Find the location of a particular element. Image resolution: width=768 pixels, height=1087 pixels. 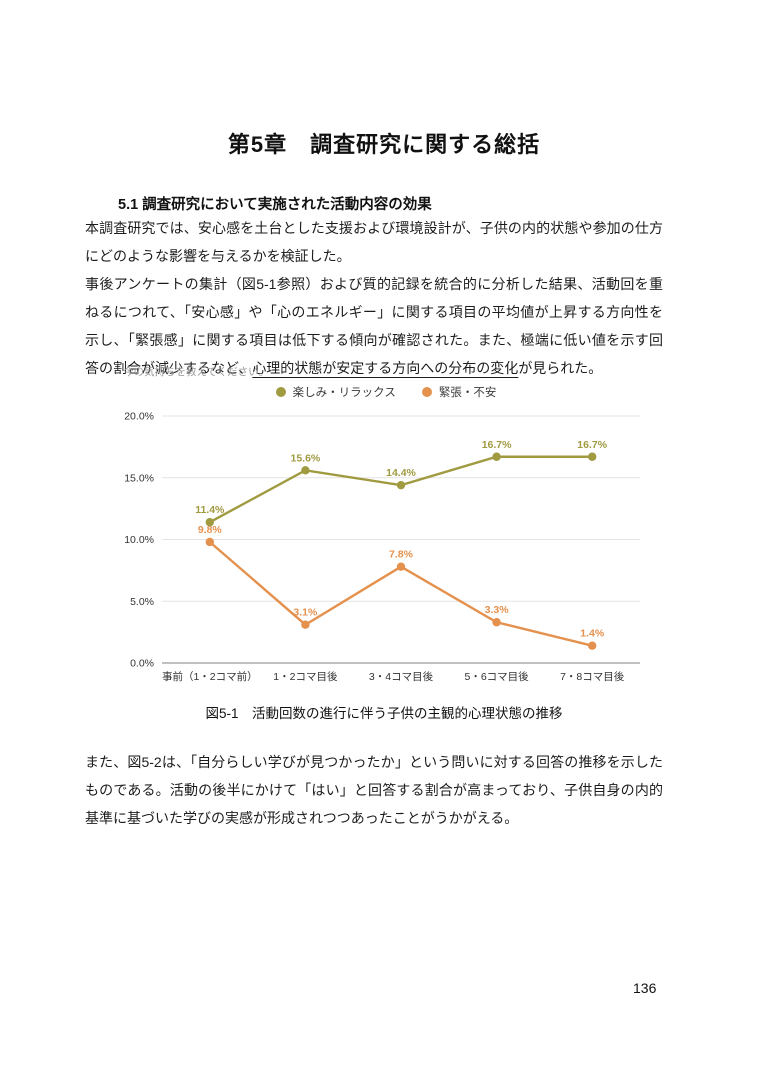

paragraph-2-underlined-phrase: 心理的状態が安定する方向への分布の変化 is located at coordinates (385, 368).